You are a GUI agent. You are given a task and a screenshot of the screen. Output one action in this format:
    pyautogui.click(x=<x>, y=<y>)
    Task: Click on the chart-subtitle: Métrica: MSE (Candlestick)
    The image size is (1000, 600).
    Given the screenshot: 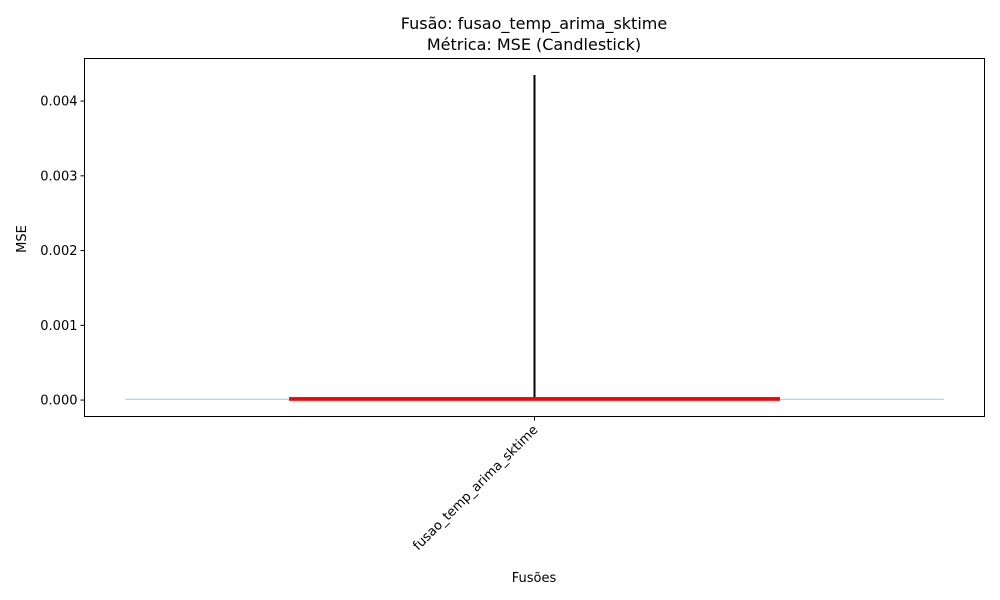 What is the action you would take?
    pyautogui.click(x=534, y=44)
    